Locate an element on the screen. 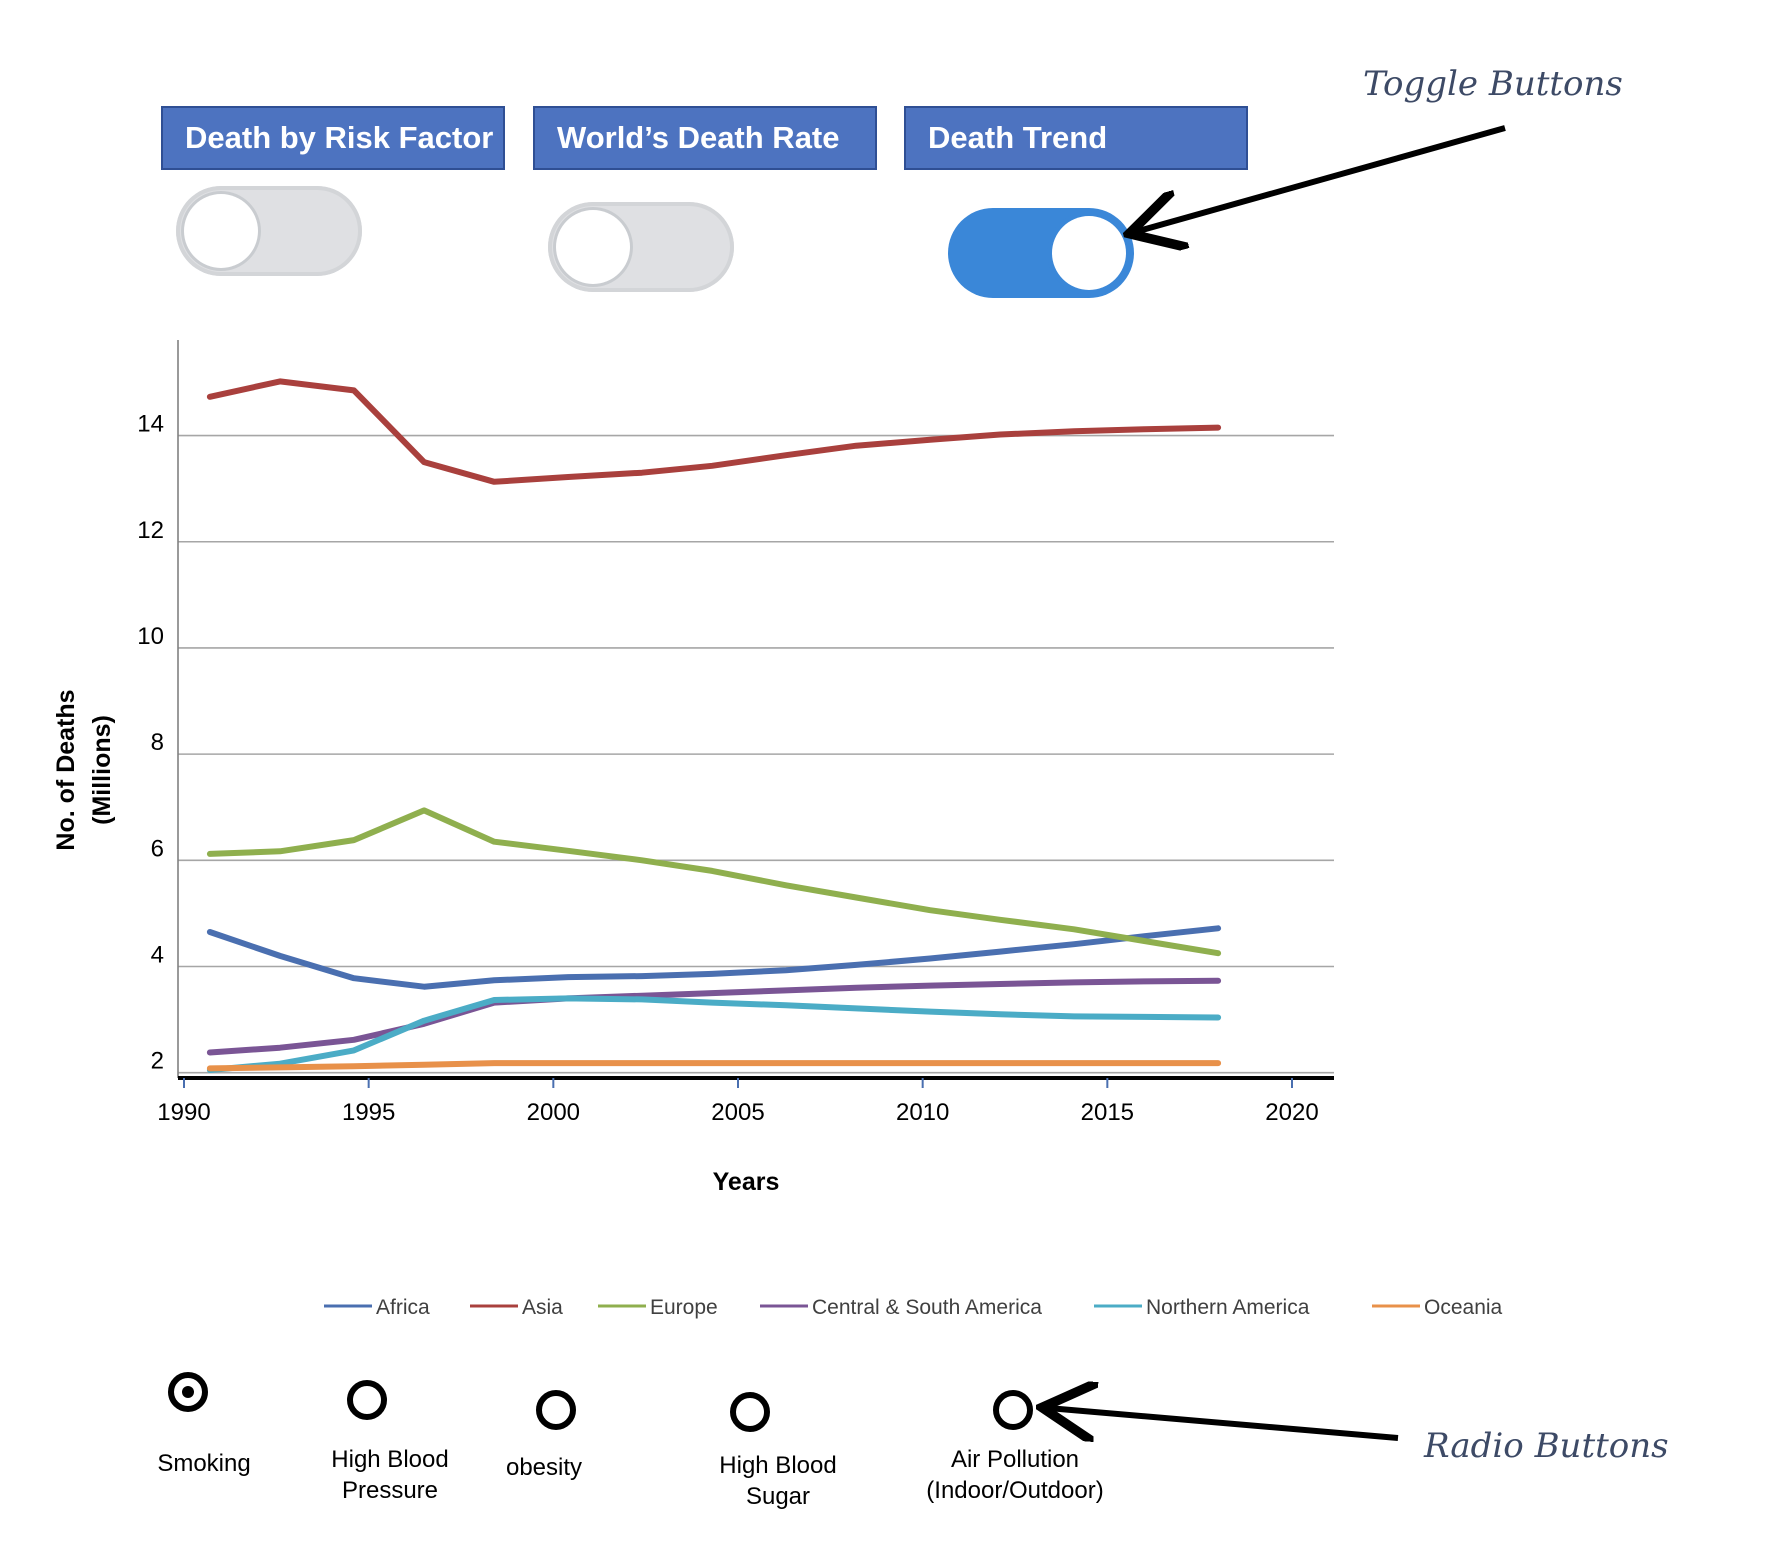 The width and height of the screenshot is (1784, 1544). x-tick-label: 2020 is located at coordinates (1291, 1112).